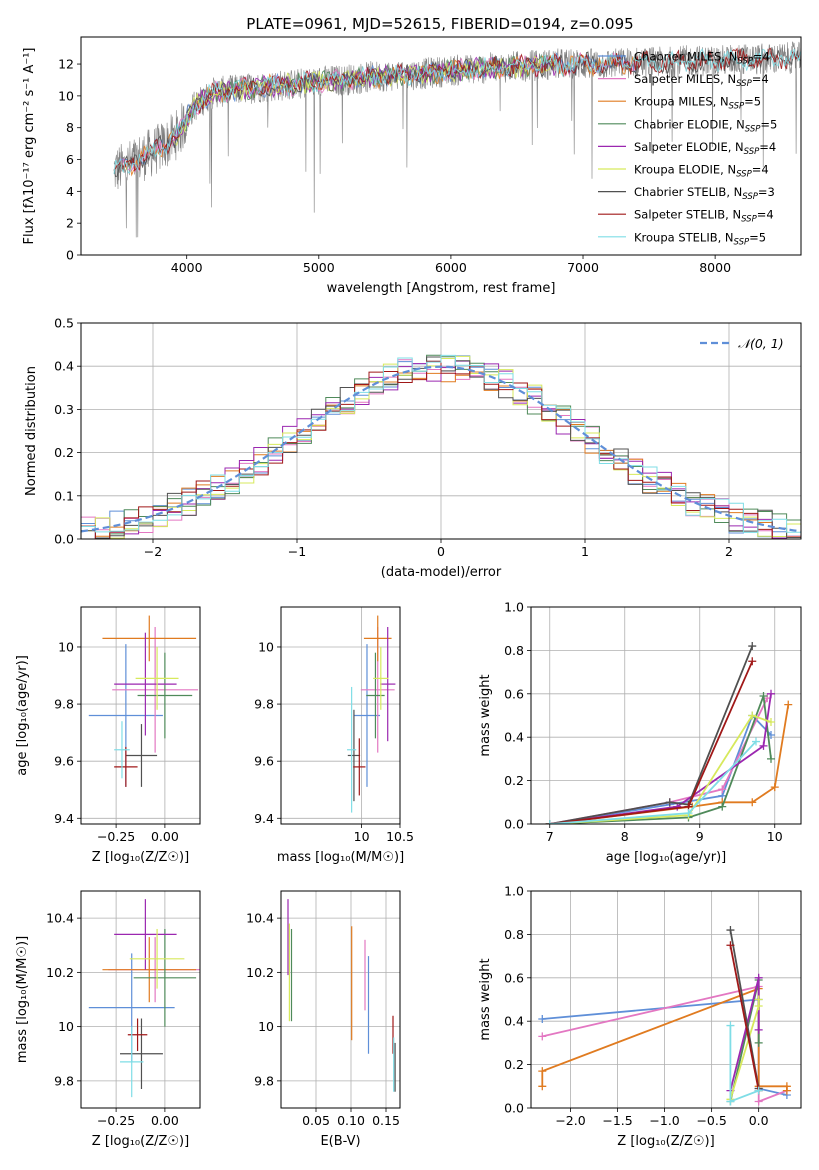  What do you see at coordinates (64, 323) in the screenshot?
I see `y-tick-label: 0.5` at bounding box center [64, 323].